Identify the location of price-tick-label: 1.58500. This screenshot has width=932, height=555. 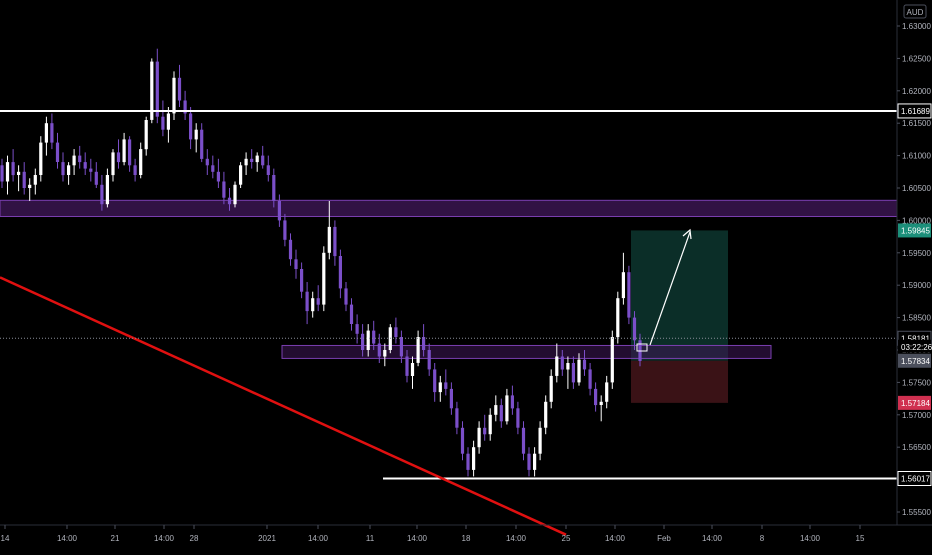
(916, 318).